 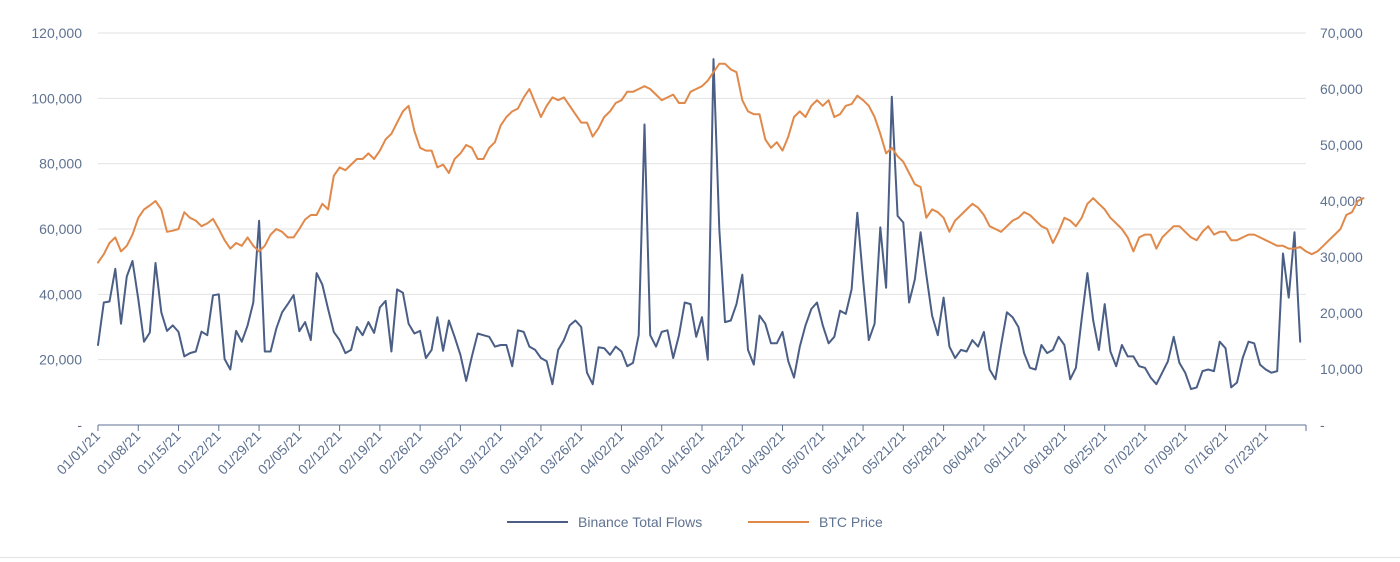 What do you see at coordinates (1206, 453) in the screenshot?
I see `x-tick-label: 07/16/21` at bounding box center [1206, 453].